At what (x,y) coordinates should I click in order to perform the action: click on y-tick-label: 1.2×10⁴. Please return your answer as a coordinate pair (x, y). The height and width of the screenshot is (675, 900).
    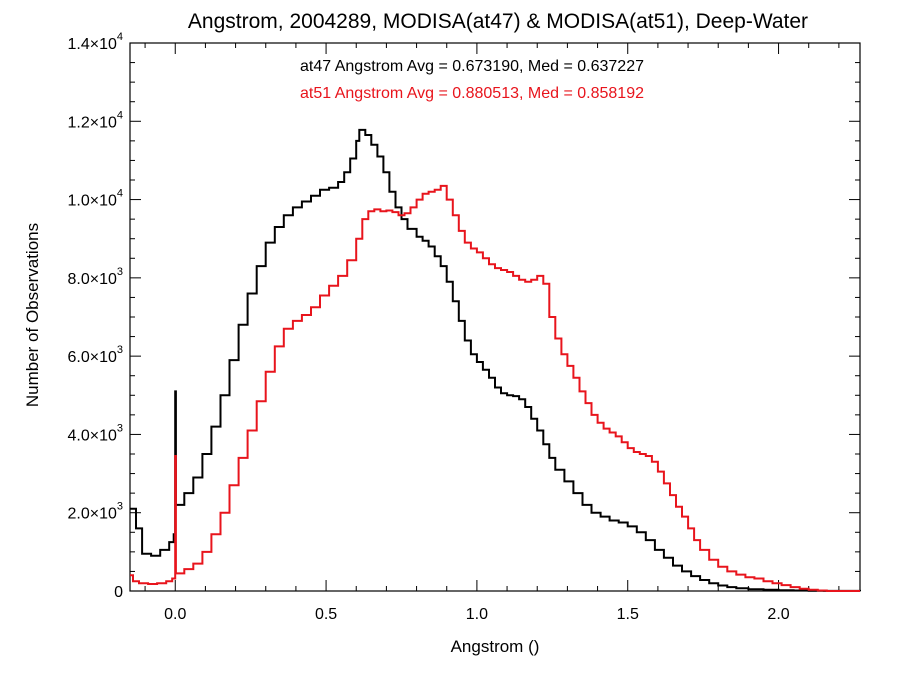
    Looking at the image, I should click on (95, 120).